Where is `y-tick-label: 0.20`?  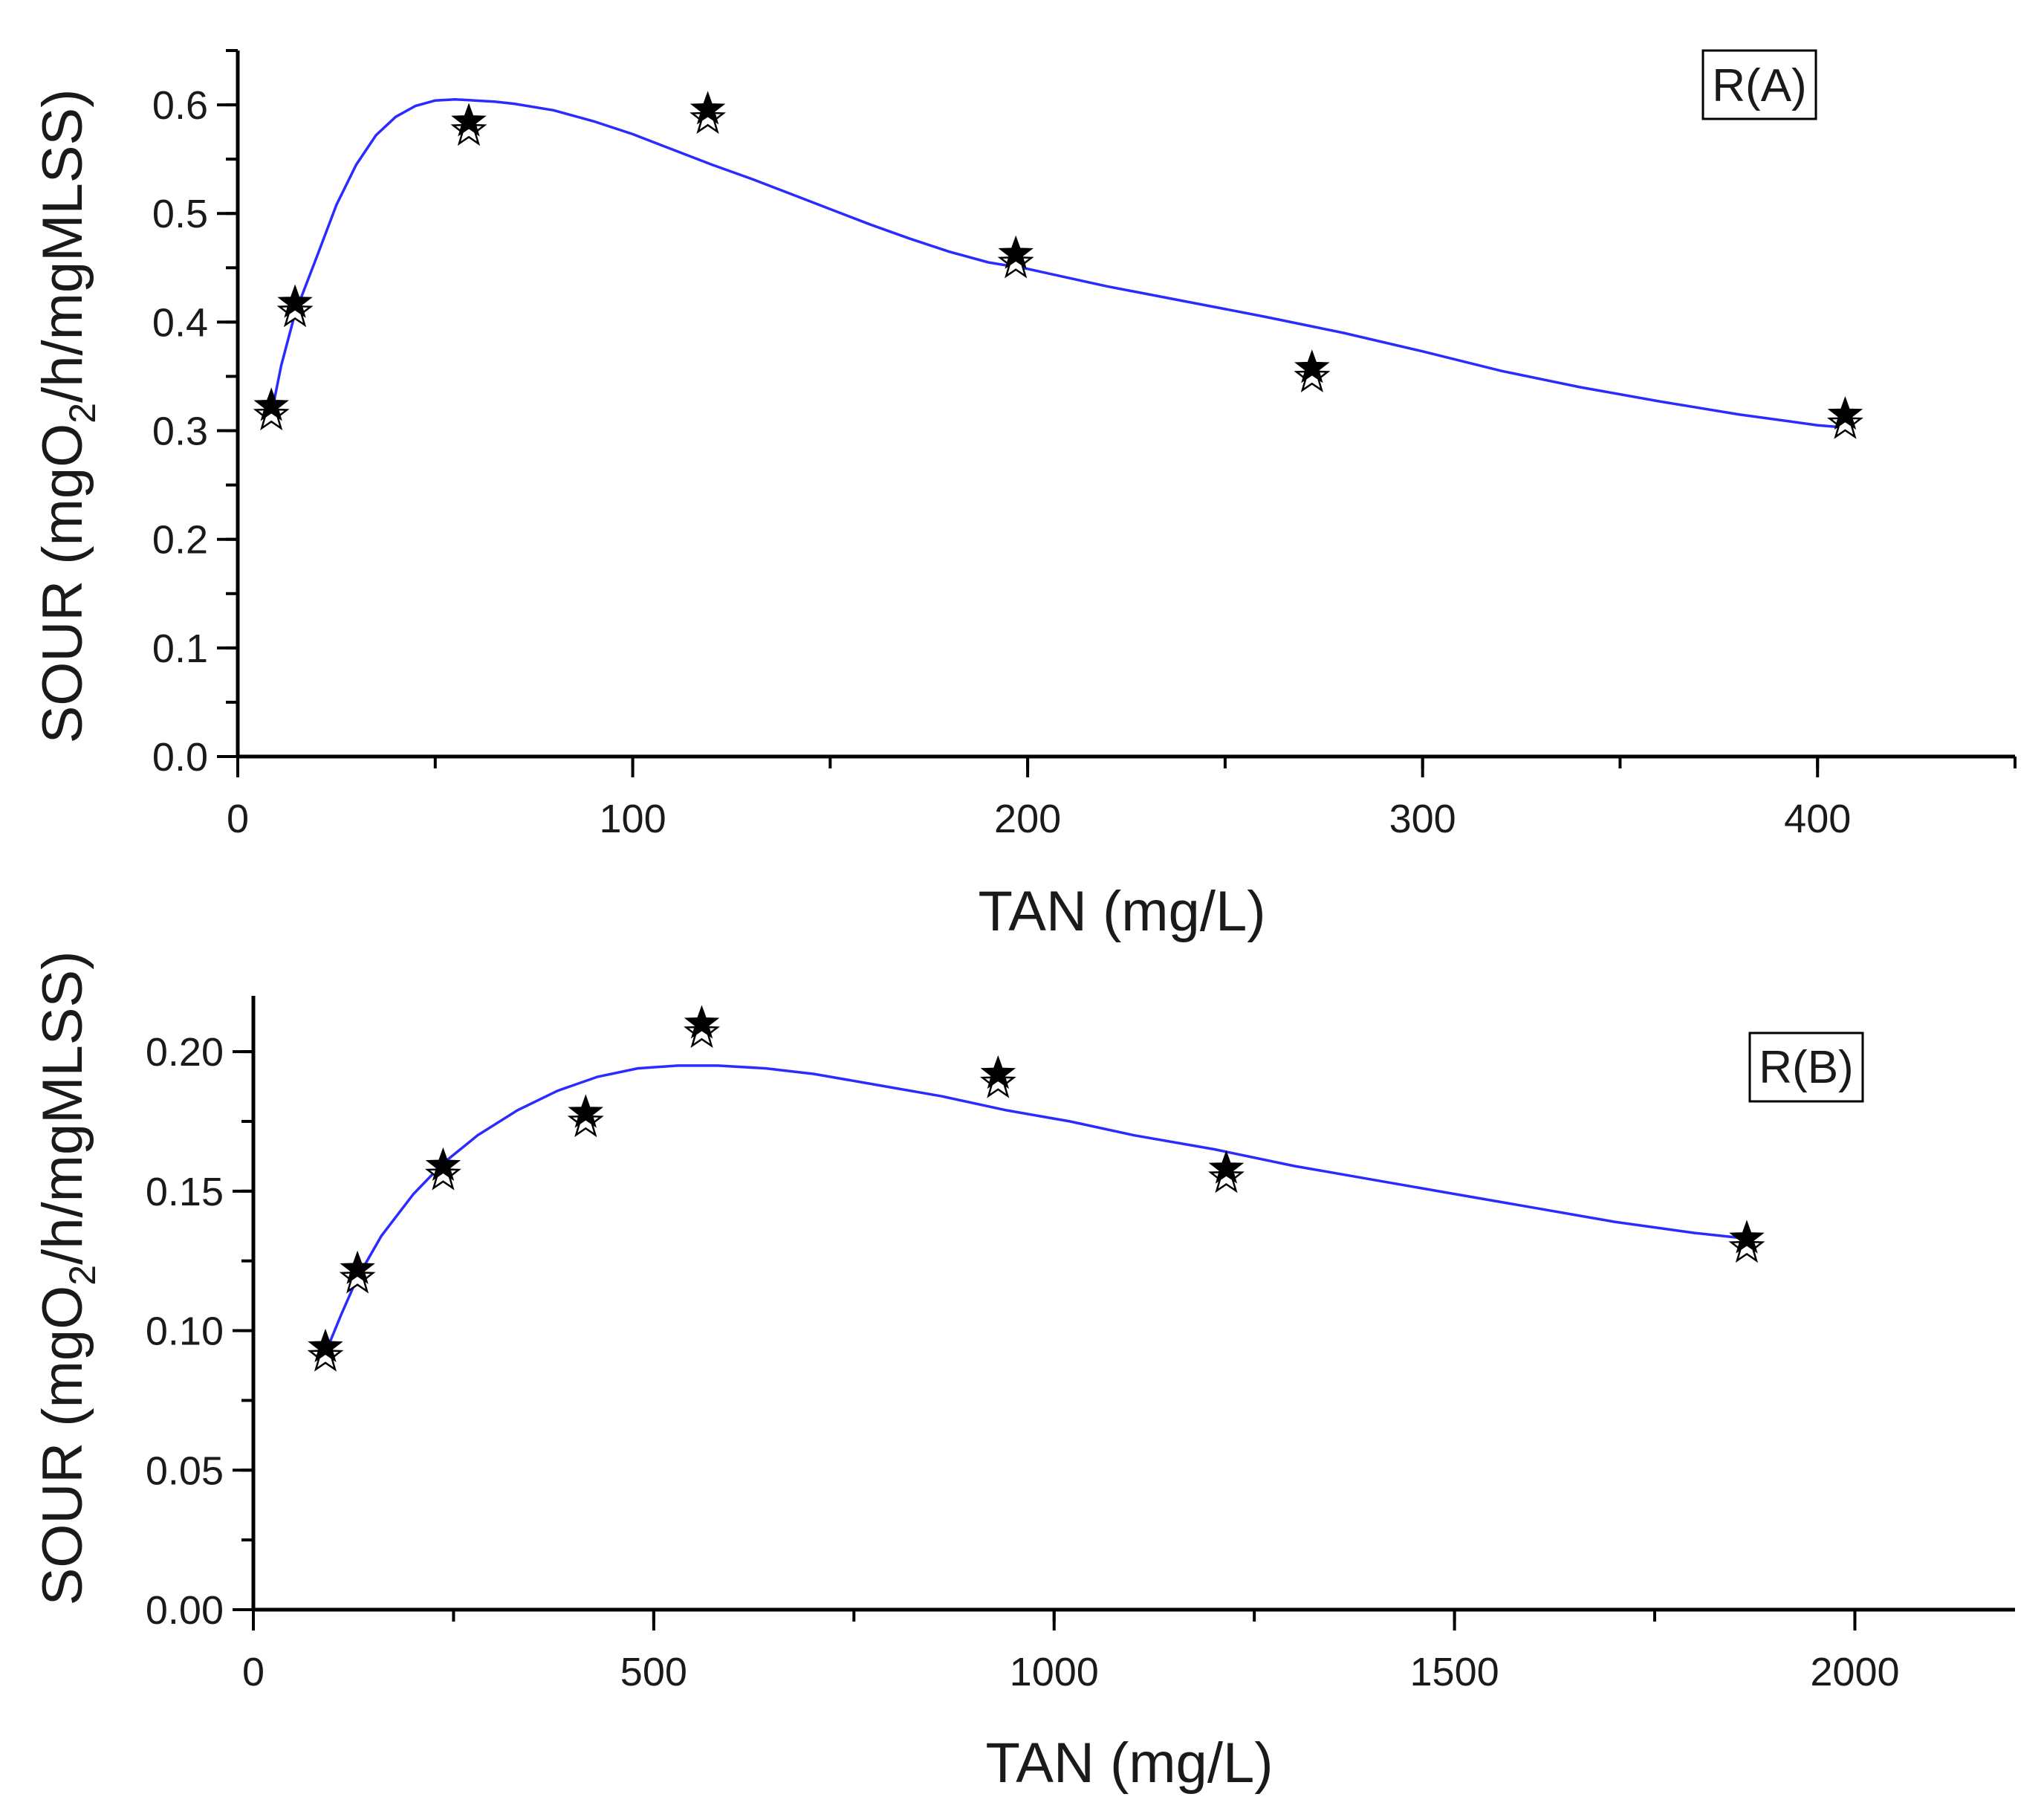
y-tick-label: 0.20 is located at coordinates (185, 1052).